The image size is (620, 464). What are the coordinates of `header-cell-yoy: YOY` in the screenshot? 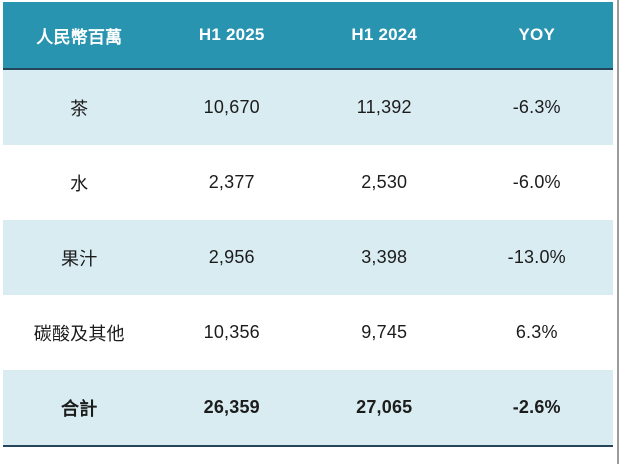 It's located at (536, 34).